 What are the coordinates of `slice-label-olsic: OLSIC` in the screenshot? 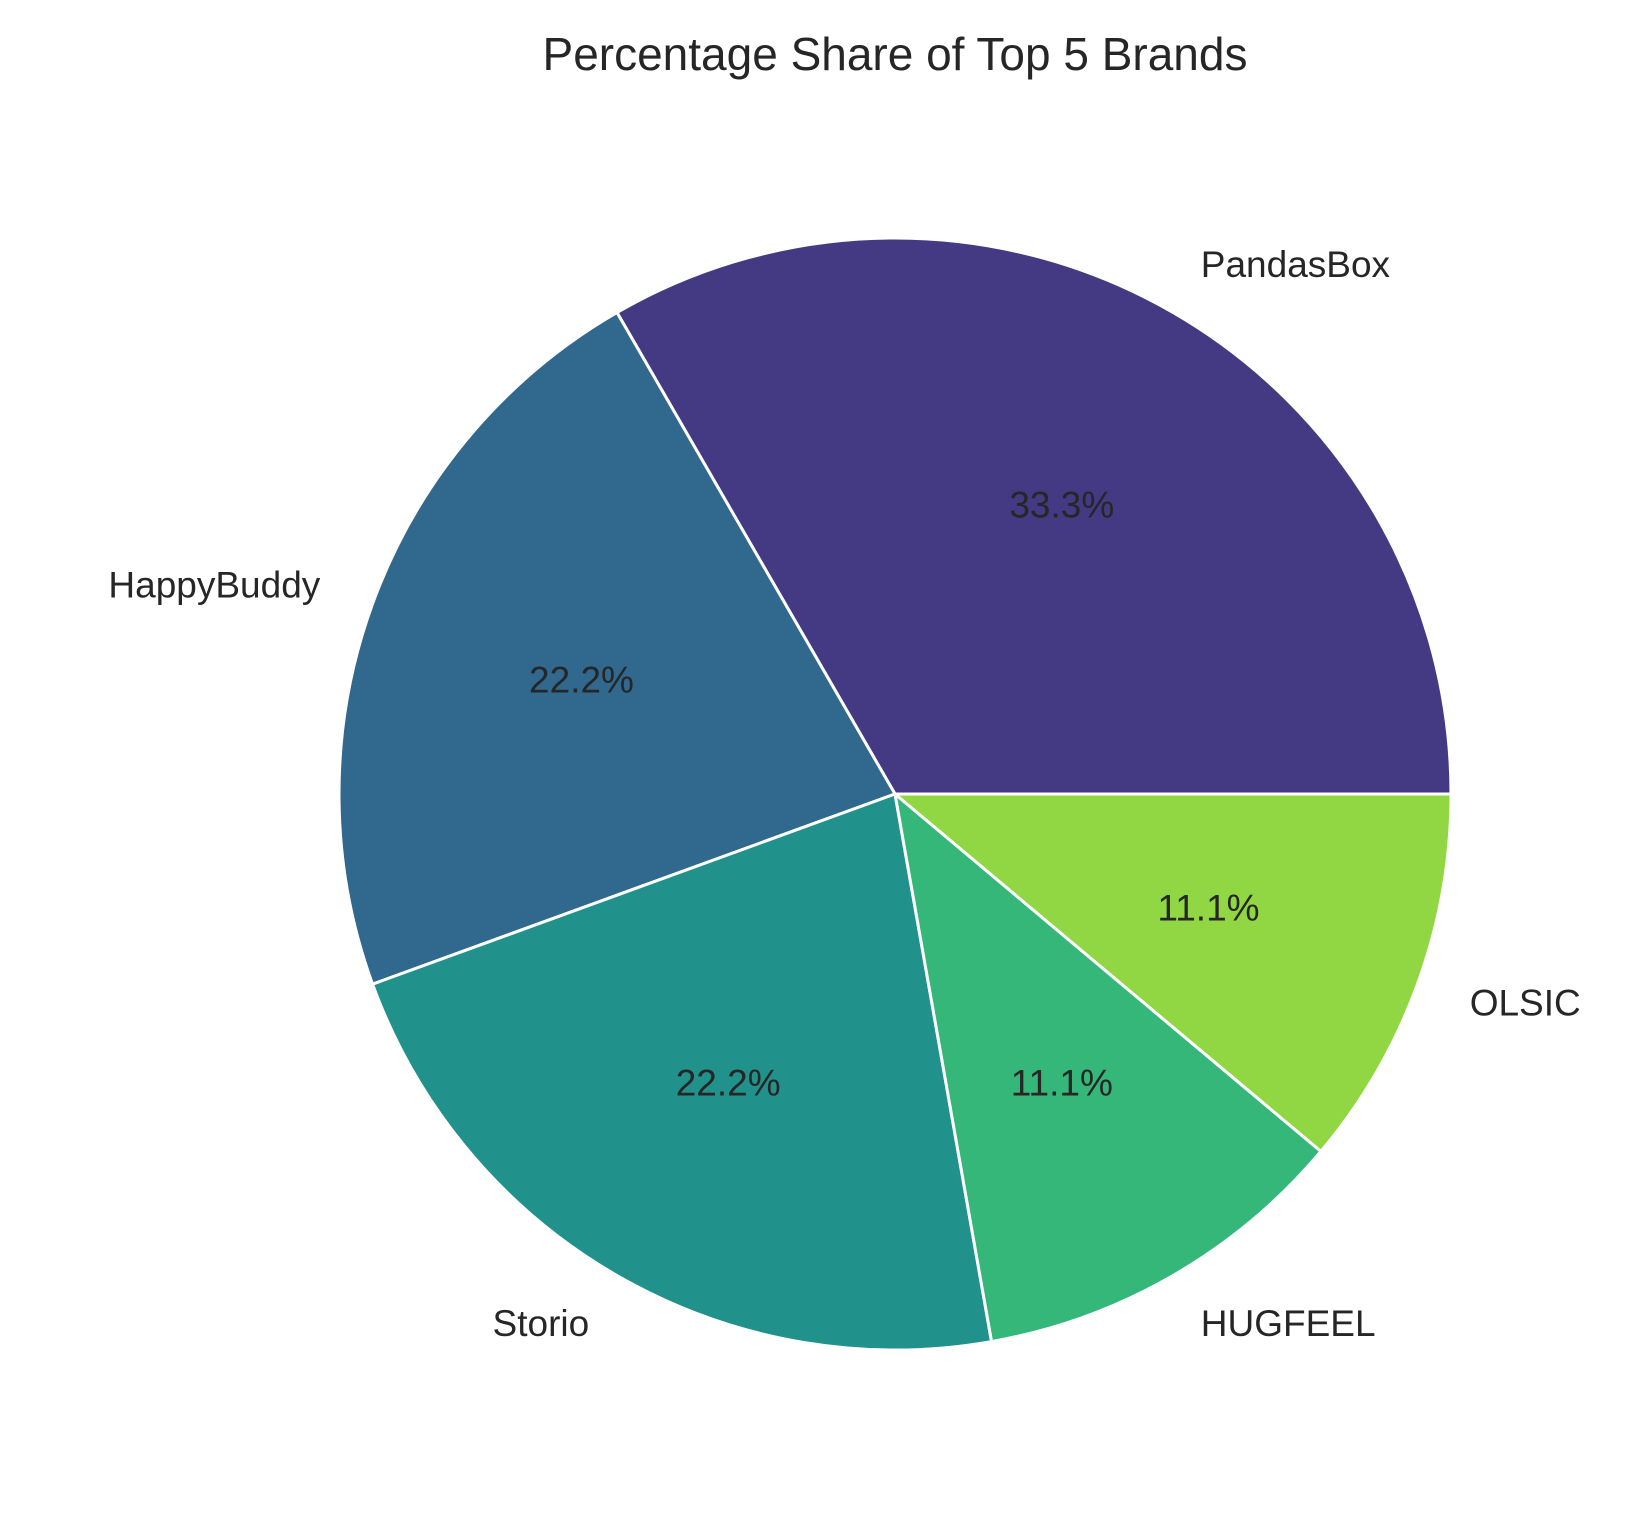 It's located at (1525, 1003).